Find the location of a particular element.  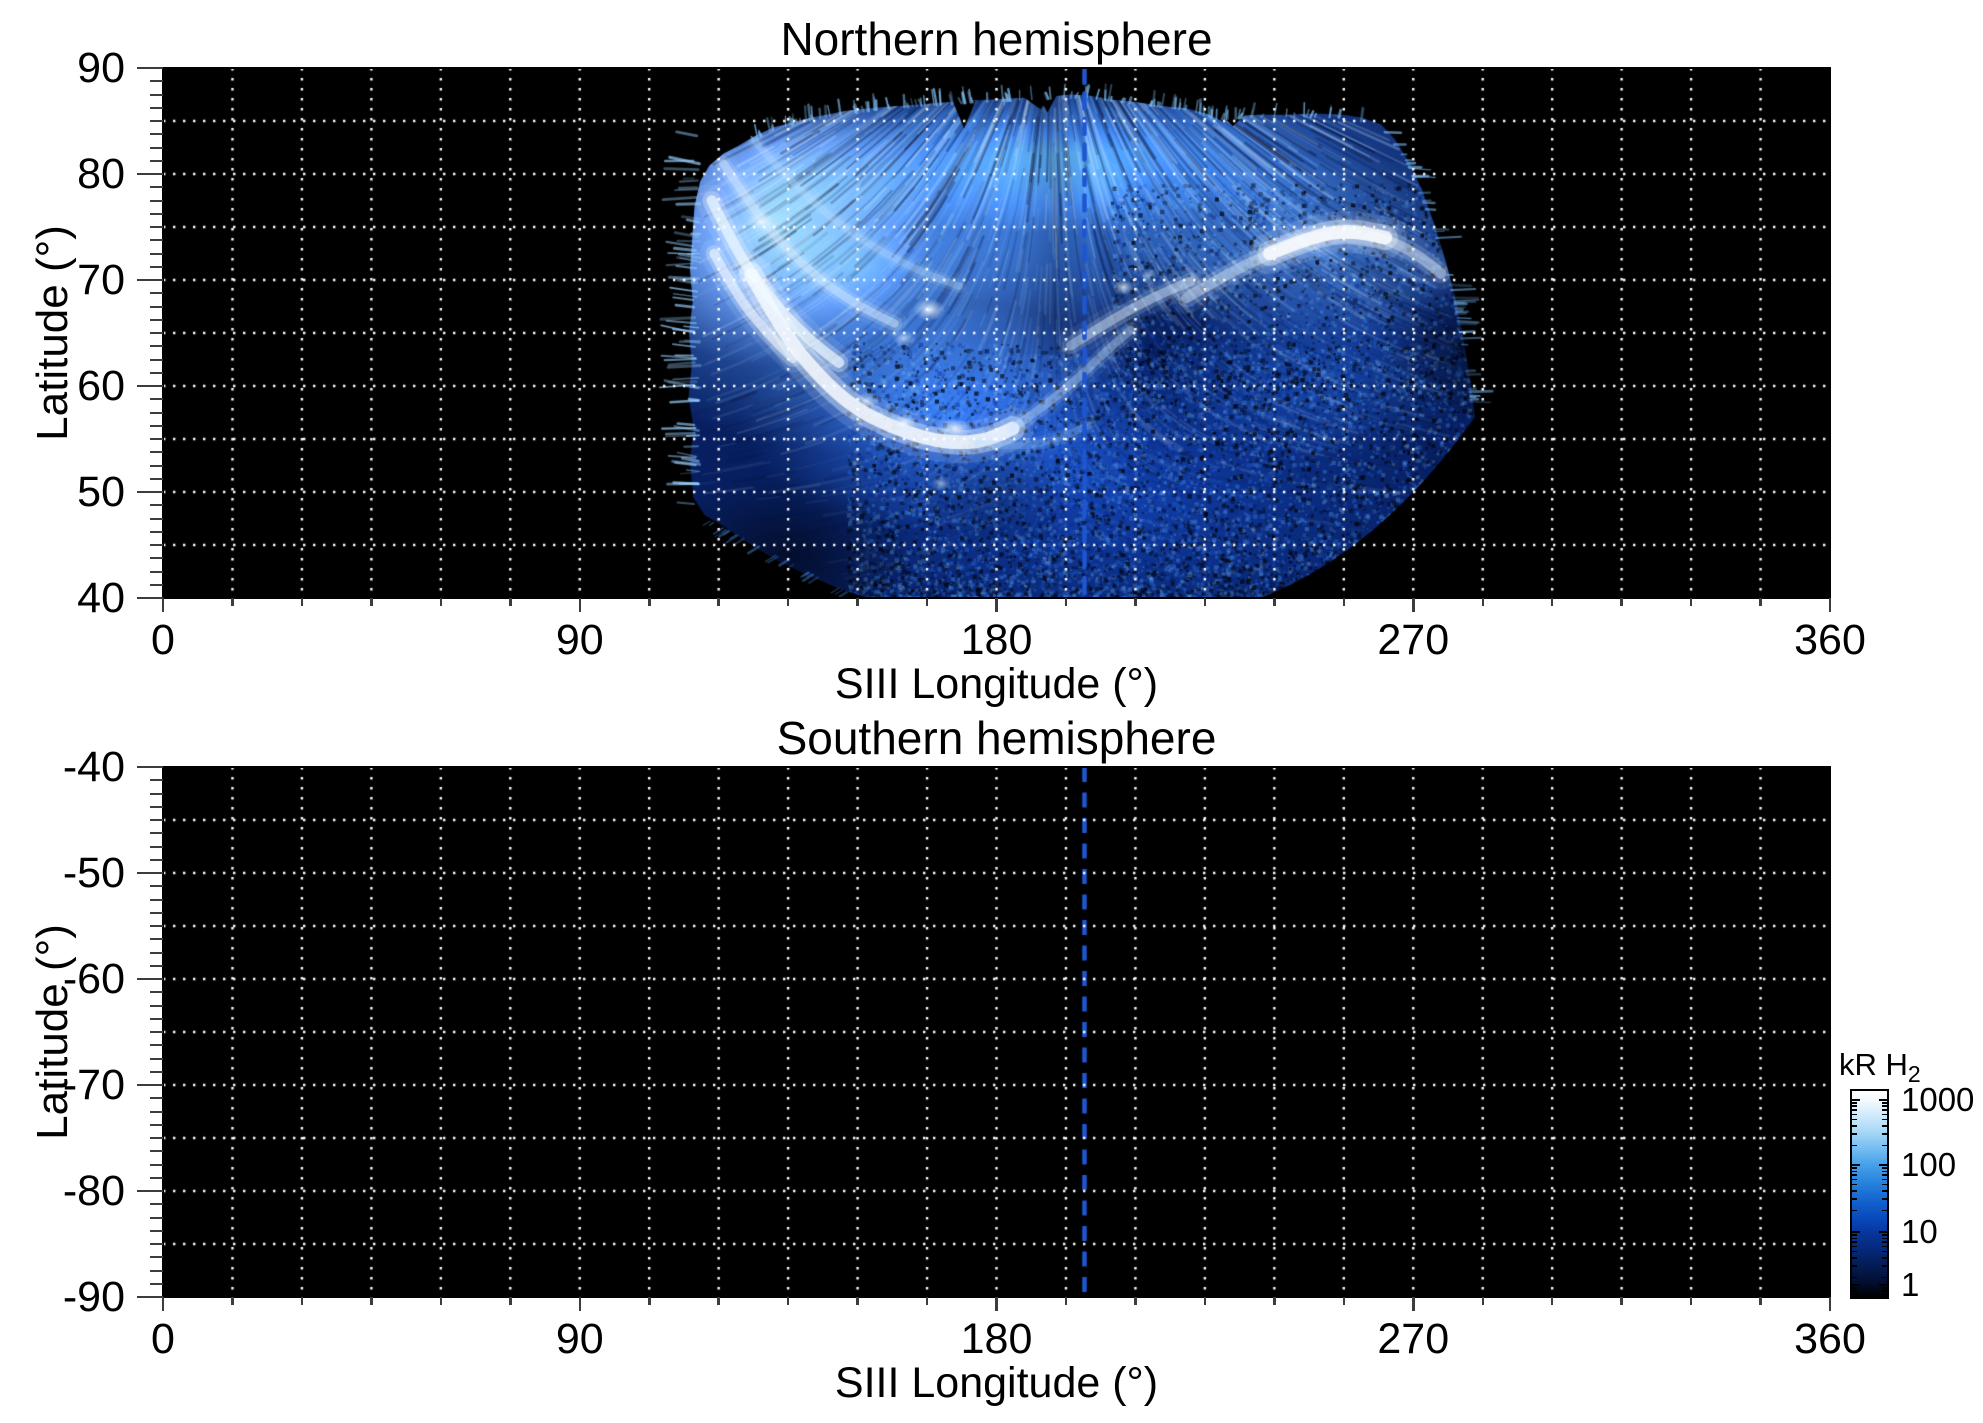

colorbar-unit-subscript: 2 is located at coordinates (1914, 1074).